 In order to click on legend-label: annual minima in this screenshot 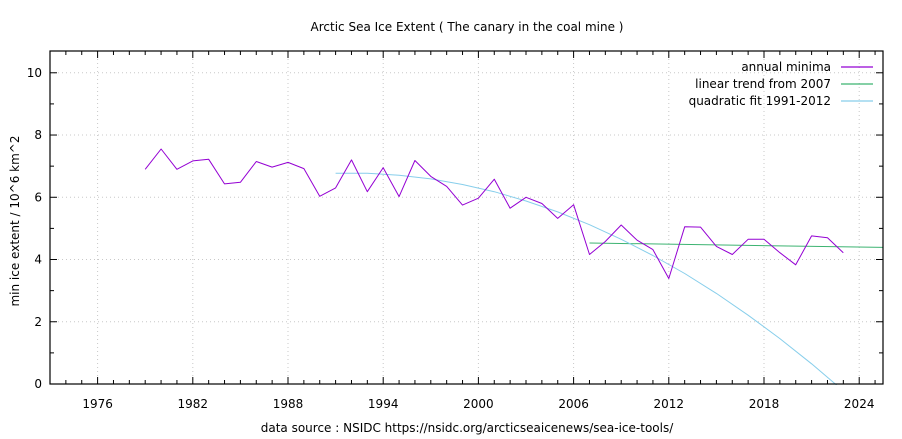, I will do `click(786, 67)`.